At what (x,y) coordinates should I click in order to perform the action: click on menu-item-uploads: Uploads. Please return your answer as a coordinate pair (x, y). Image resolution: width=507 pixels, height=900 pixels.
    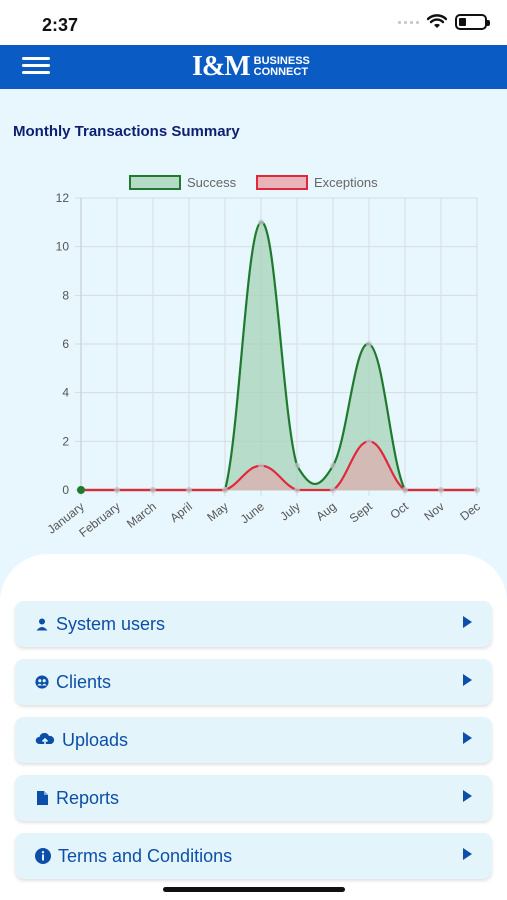
    Looking at the image, I should click on (253, 740).